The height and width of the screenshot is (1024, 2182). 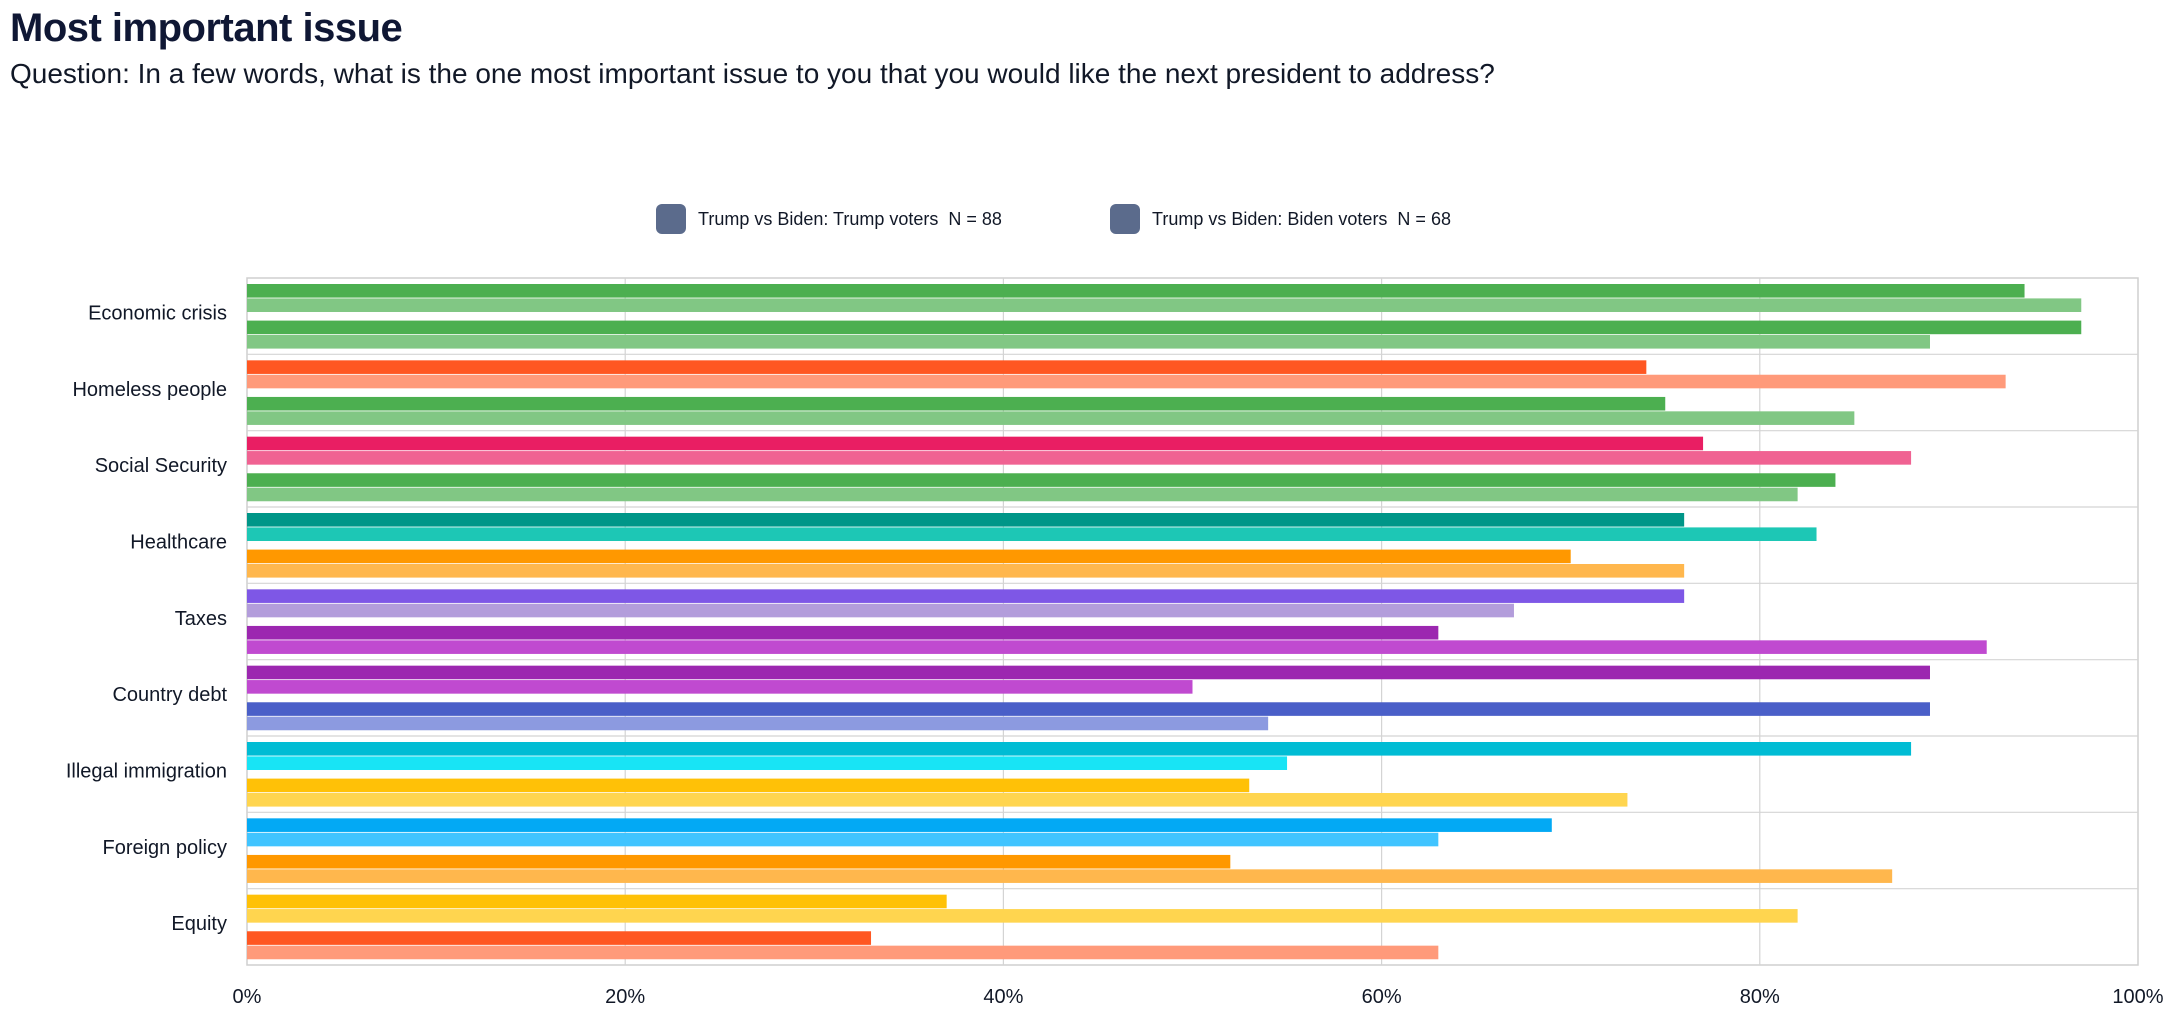 What do you see at coordinates (206, 28) in the screenshot?
I see `chart-title: Most important issue` at bounding box center [206, 28].